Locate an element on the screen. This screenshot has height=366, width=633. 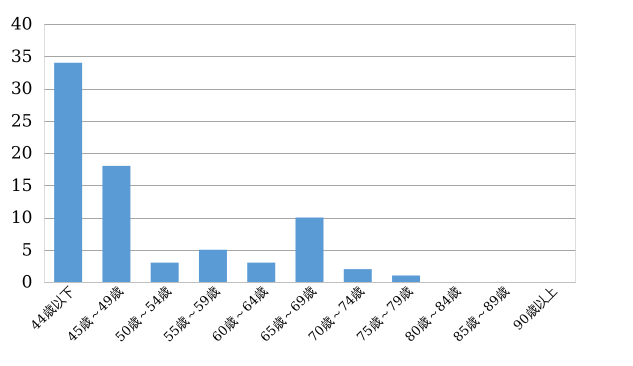
y-tick-label: 40 is located at coordinates (21, 24).